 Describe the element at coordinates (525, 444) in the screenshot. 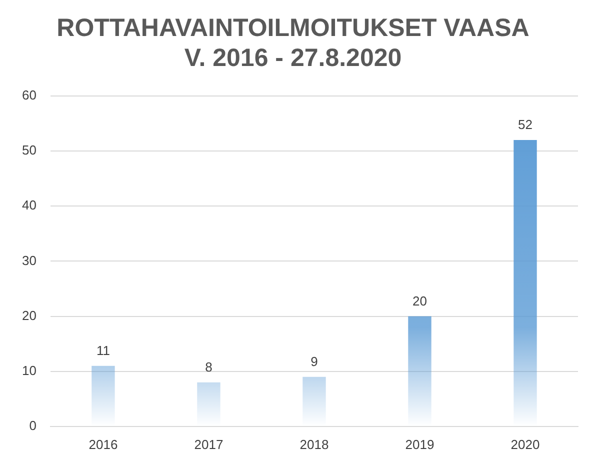

I see `x-tick-label: 2020` at that location.